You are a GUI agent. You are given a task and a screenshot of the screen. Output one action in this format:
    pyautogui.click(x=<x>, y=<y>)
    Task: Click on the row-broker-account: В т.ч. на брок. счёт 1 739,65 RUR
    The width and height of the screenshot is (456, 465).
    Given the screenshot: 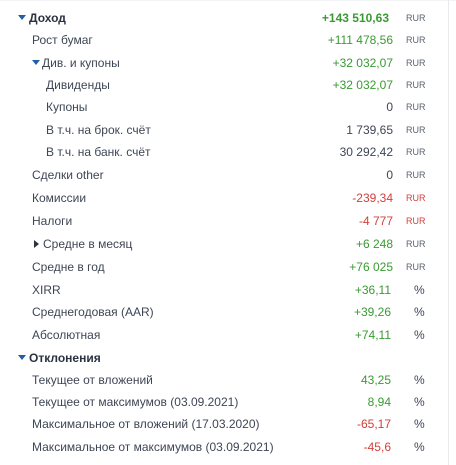 What is the action you would take?
    pyautogui.click(x=224, y=130)
    